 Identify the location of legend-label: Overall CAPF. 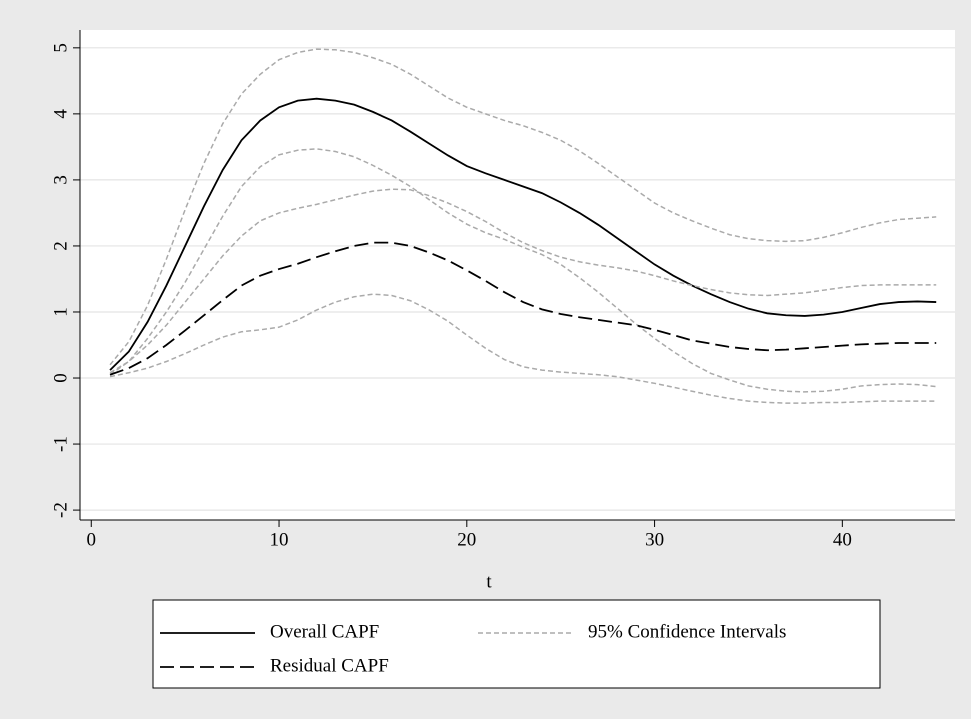
(324, 631).